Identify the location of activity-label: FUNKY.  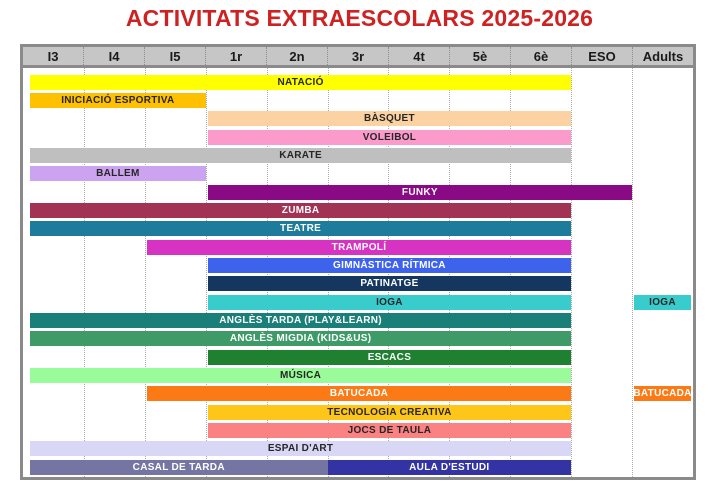
(419, 192).